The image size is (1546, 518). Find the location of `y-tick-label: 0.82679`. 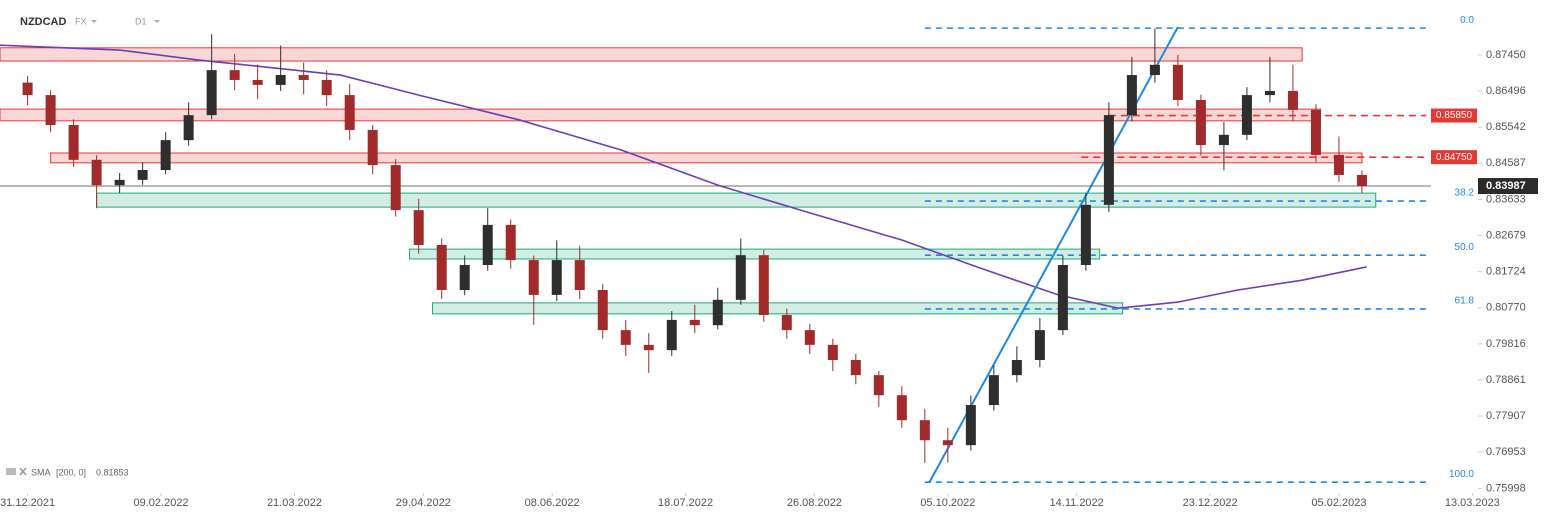

y-tick-label: 0.82679 is located at coordinates (1506, 235).